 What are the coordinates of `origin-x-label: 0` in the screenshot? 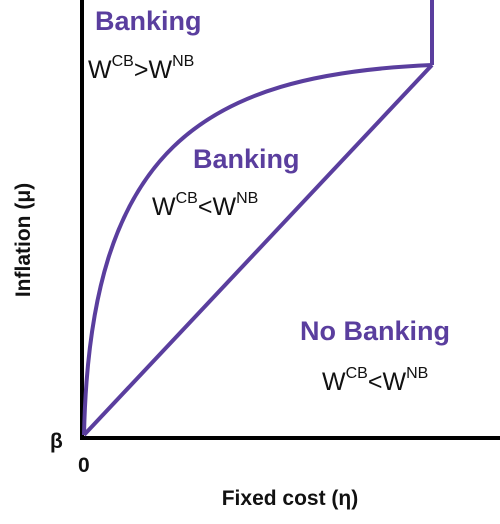 It's located at (84, 465).